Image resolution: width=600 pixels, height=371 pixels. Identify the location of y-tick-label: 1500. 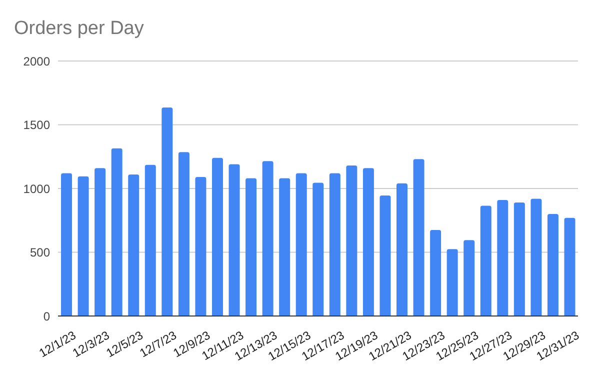
(36, 125).